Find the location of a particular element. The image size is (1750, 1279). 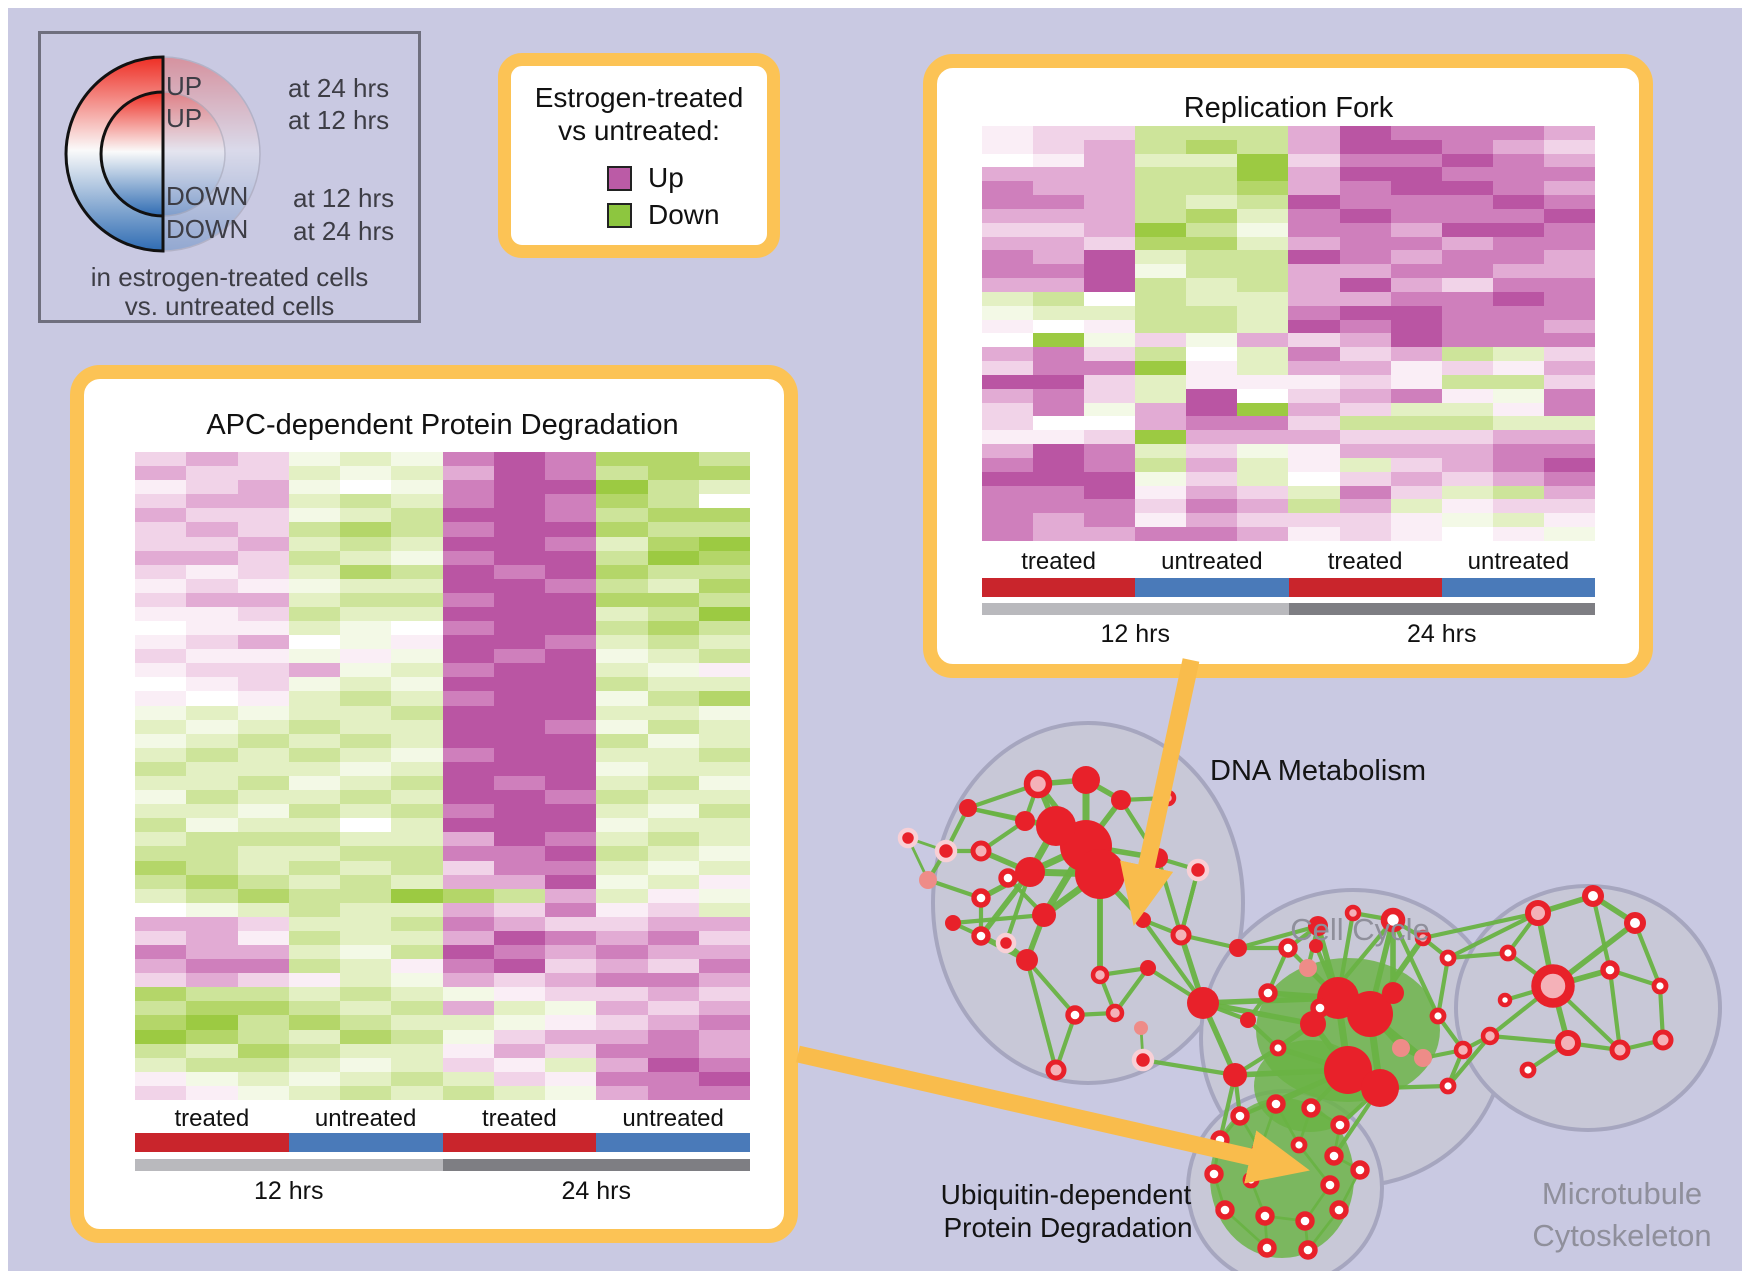

rf-time-labels: 12 hrs 24 hrs is located at coordinates (1288, 634).